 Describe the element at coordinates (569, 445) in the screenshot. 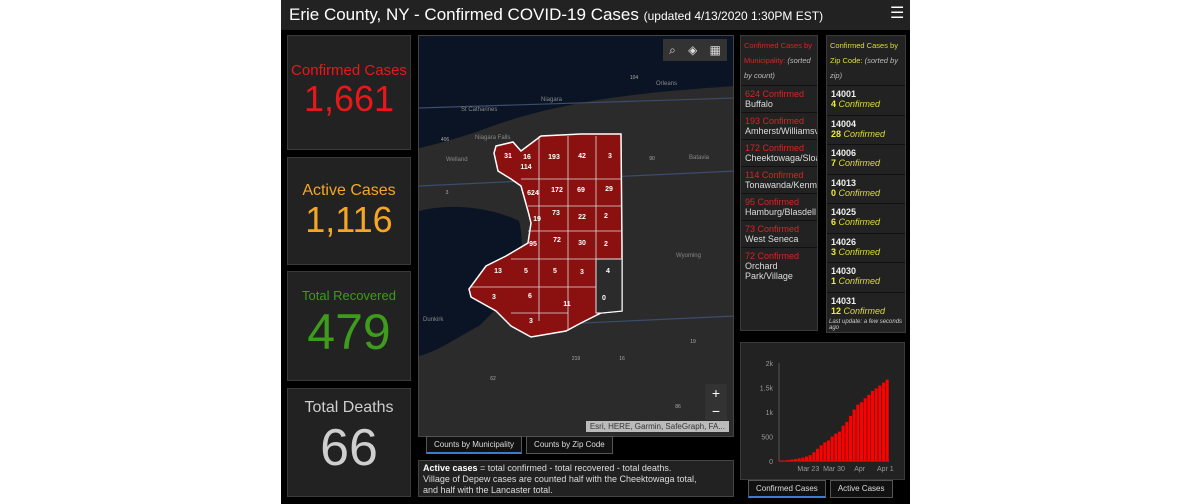

I see `tab-zip-code: Counts by Zip Code` at that location.